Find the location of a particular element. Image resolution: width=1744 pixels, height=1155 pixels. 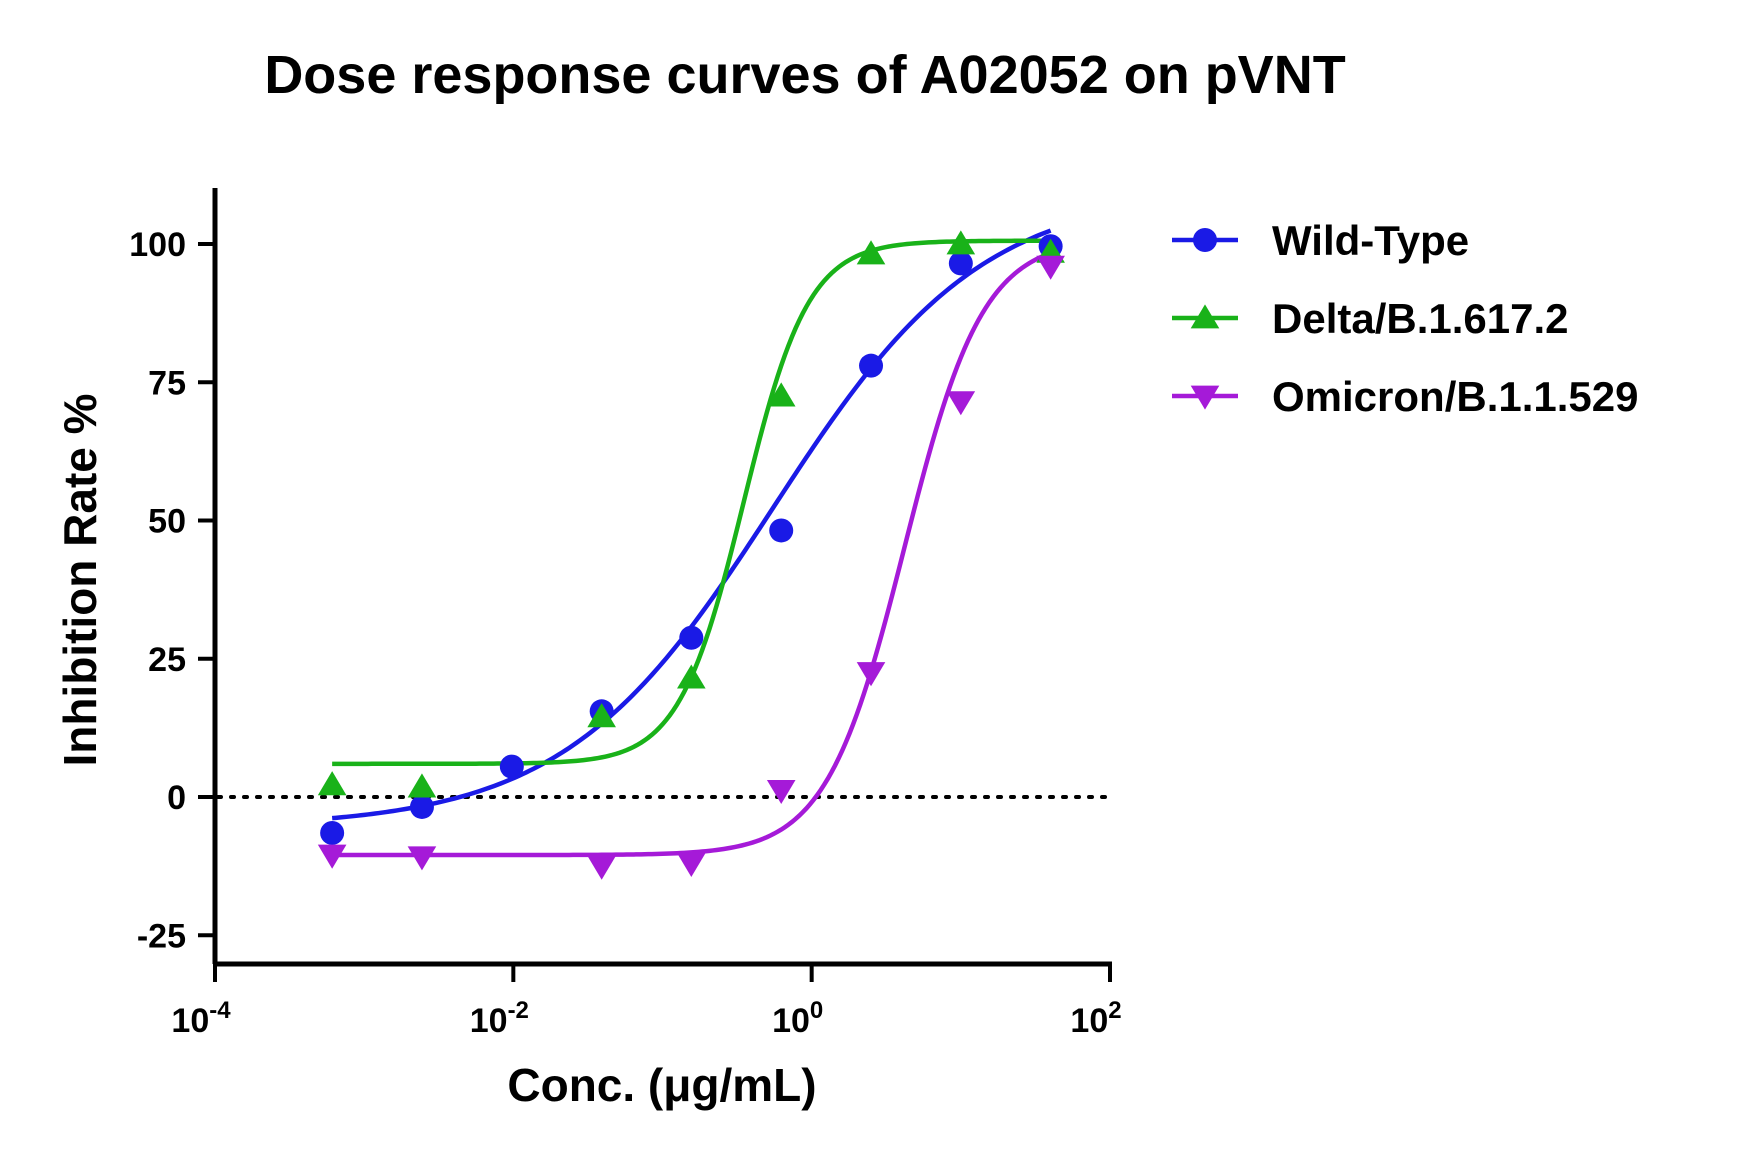

y-tick-label: 75 is located at coordinates (167, 383).